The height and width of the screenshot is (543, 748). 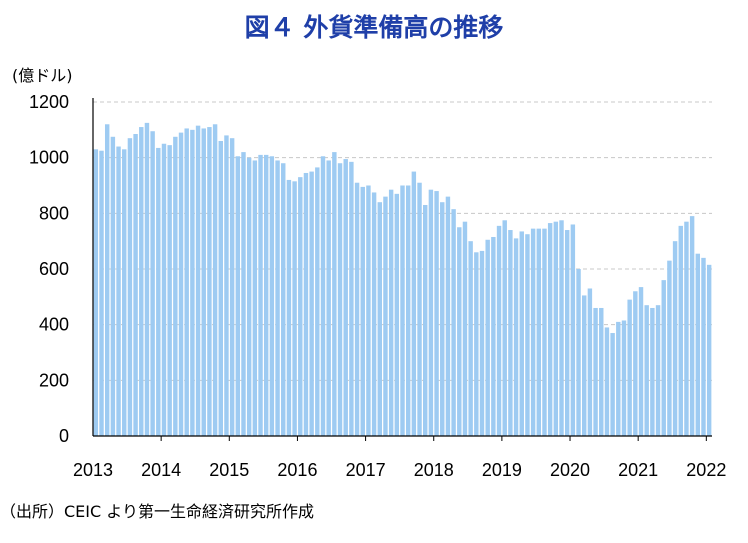 What do you see at coordinates (570, 470) in the screenshot?
I see `x-tick-label: 2020` at bounding box center [570, 470].